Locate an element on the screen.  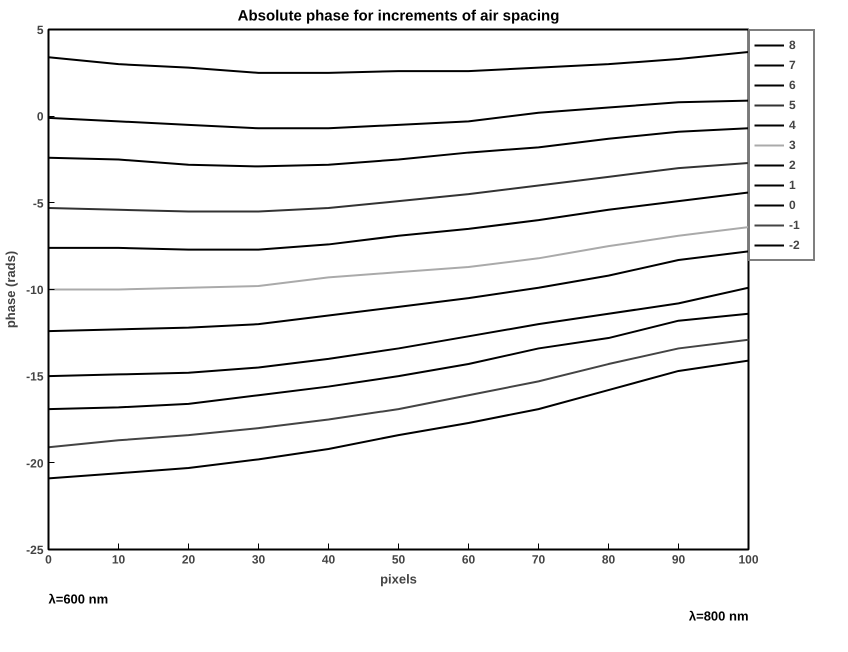
x-tick-label: 50 is located at coordinates (399, 559).